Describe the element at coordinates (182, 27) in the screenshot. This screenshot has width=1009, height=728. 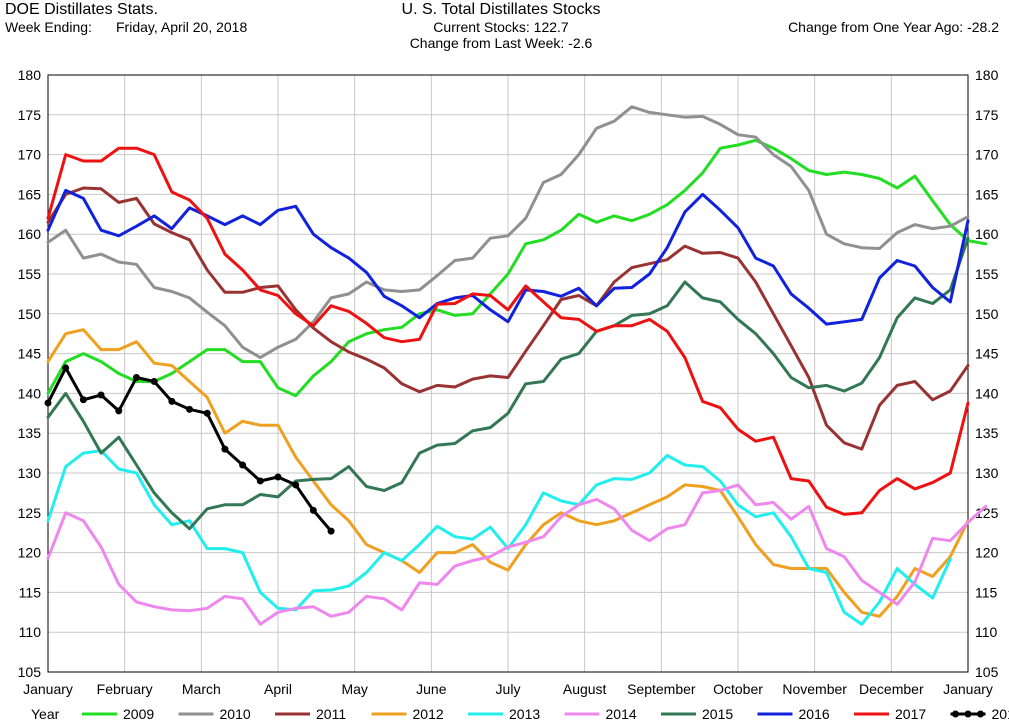
I see `week-ending-value: Friday, April 20, 2018` at that location.